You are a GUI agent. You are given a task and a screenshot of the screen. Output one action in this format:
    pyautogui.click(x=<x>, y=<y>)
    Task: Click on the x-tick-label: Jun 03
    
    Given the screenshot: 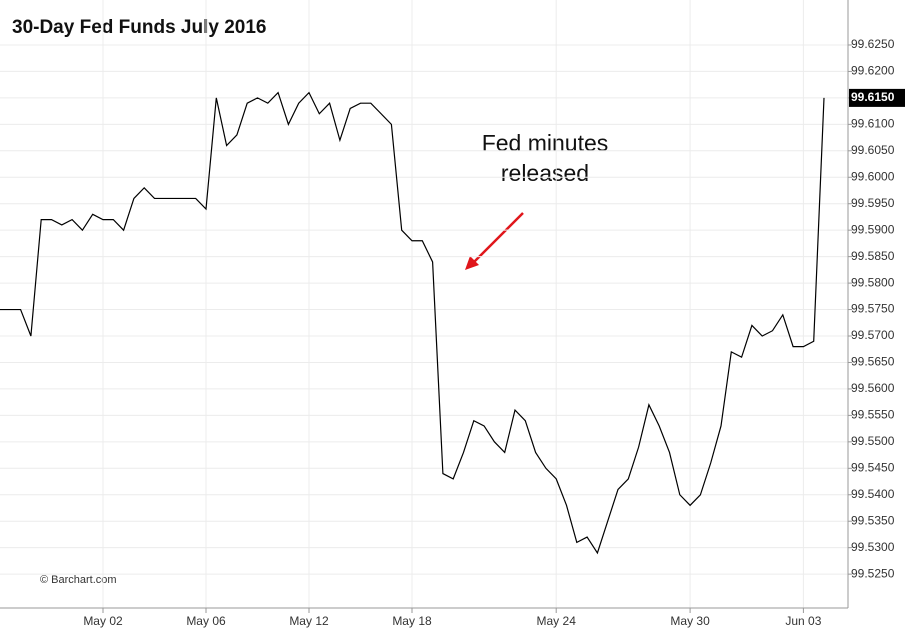 What is the action you would take?
    pyautogui.click(x=803, y=621)
    